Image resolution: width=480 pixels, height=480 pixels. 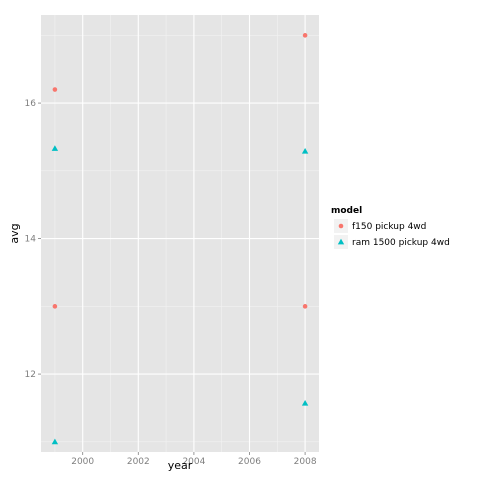 What do you see at coordinates (14, 233) in the screenshot?
I see `y-axis-title: avg` at bounding box center [14, 233].